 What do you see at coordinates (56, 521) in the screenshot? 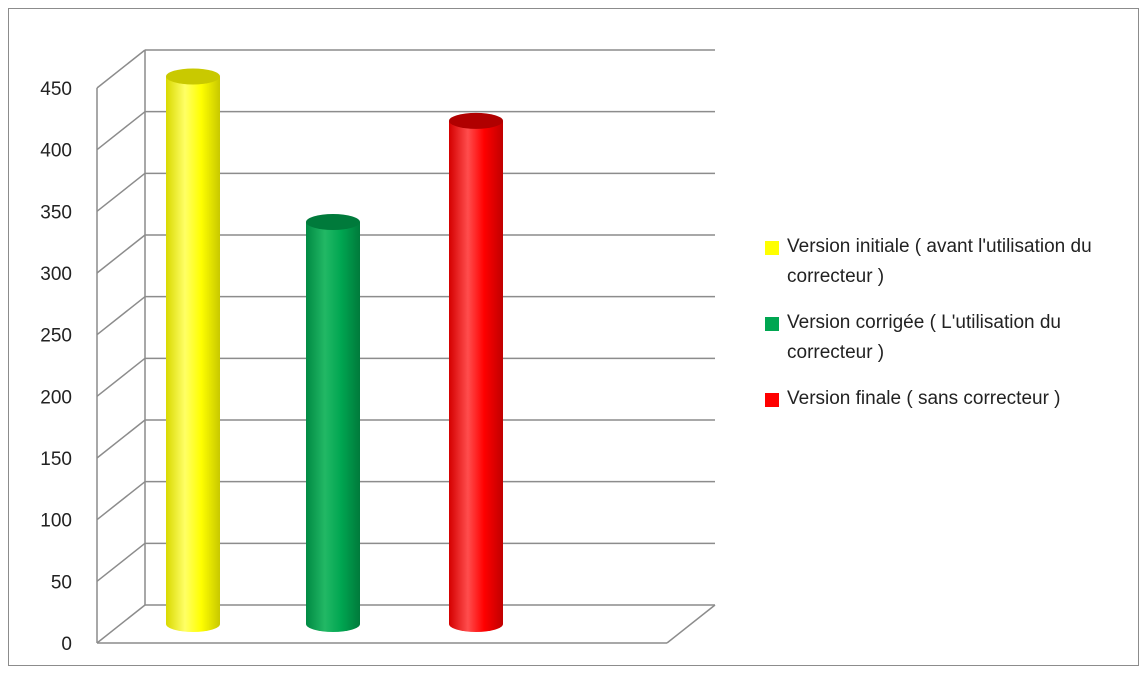
I see `y-tick-label: 100` at bounding box center [56, 521].